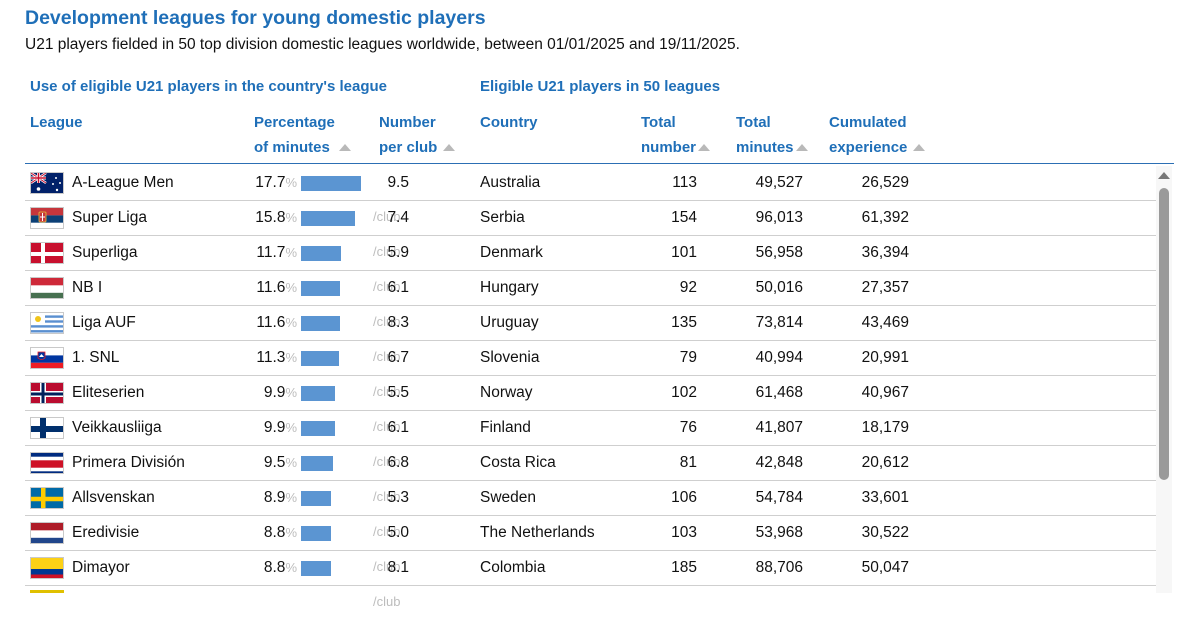  I want to click on total-minutes: 41,807, so click(779, 427).